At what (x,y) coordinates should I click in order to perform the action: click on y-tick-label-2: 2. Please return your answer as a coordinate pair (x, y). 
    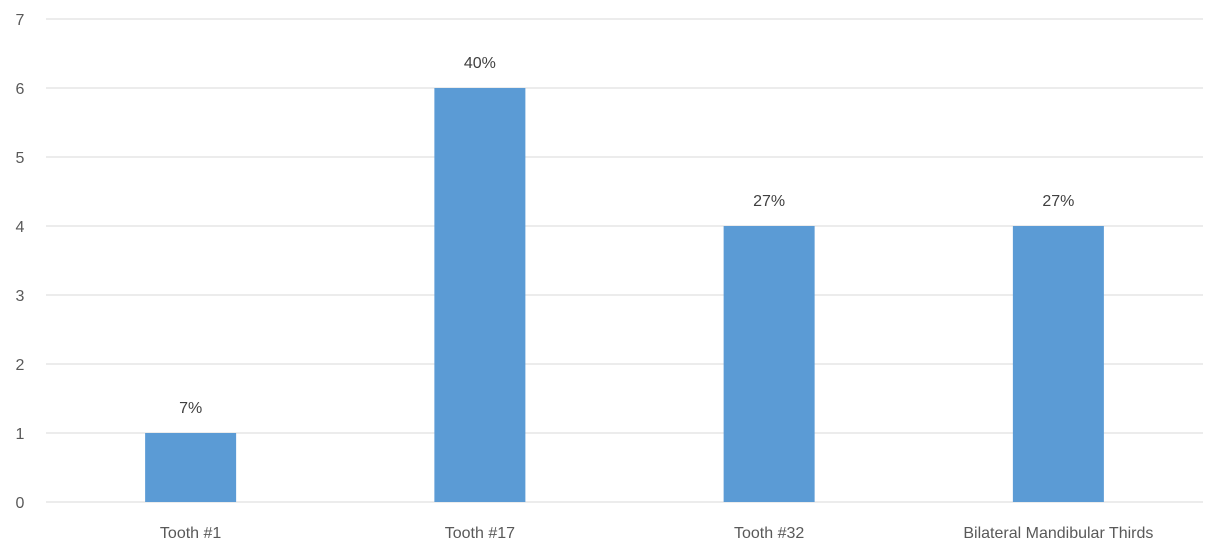
    Looking at the image, I should click on (20, 365).